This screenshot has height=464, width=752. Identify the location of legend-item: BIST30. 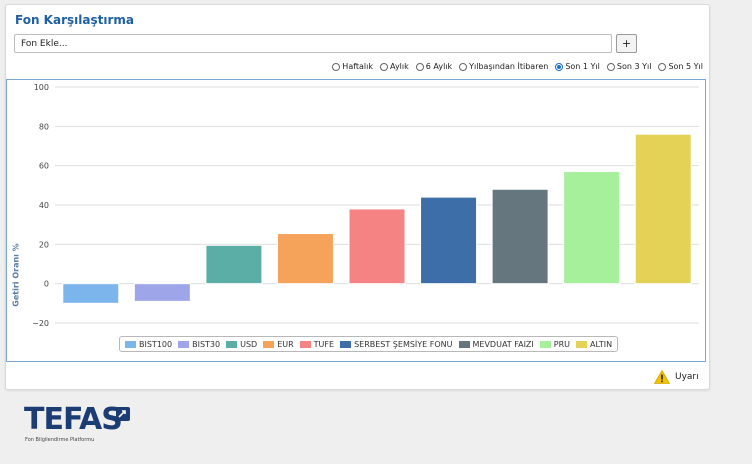
(199, 344).